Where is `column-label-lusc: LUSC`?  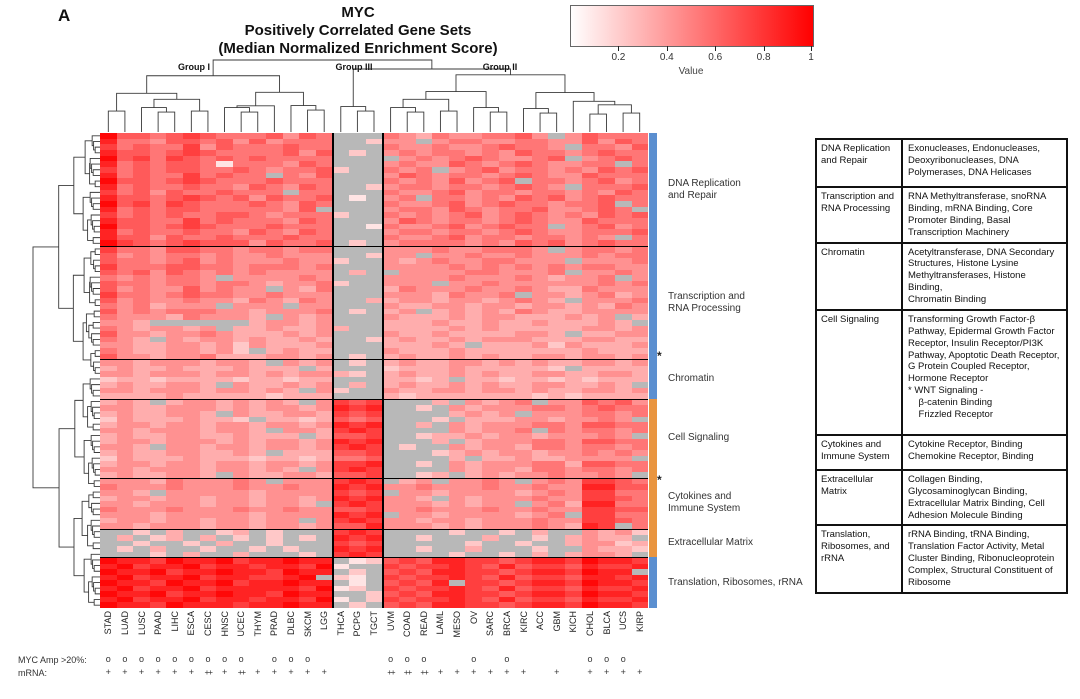
column-label-lusc: LUSC is located at coordinates (141, 623).